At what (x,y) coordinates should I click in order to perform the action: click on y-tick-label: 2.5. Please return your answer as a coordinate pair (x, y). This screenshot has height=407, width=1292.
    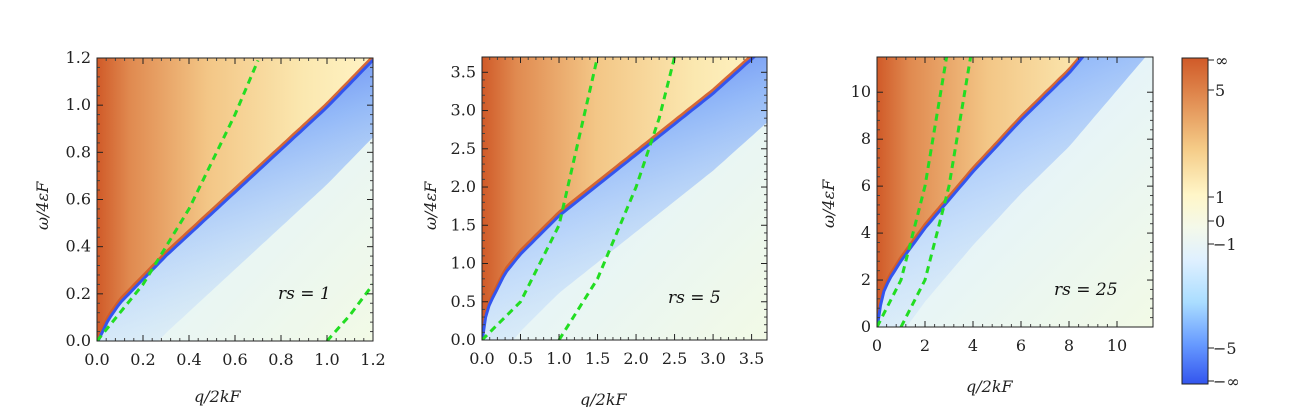
    Looking at the image, I should click on (463, 148).